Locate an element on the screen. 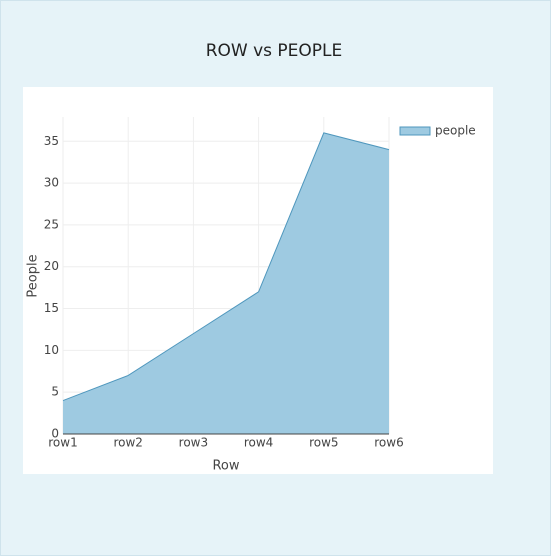  y-tick-label: 0 is located at coordinates (55, 434).